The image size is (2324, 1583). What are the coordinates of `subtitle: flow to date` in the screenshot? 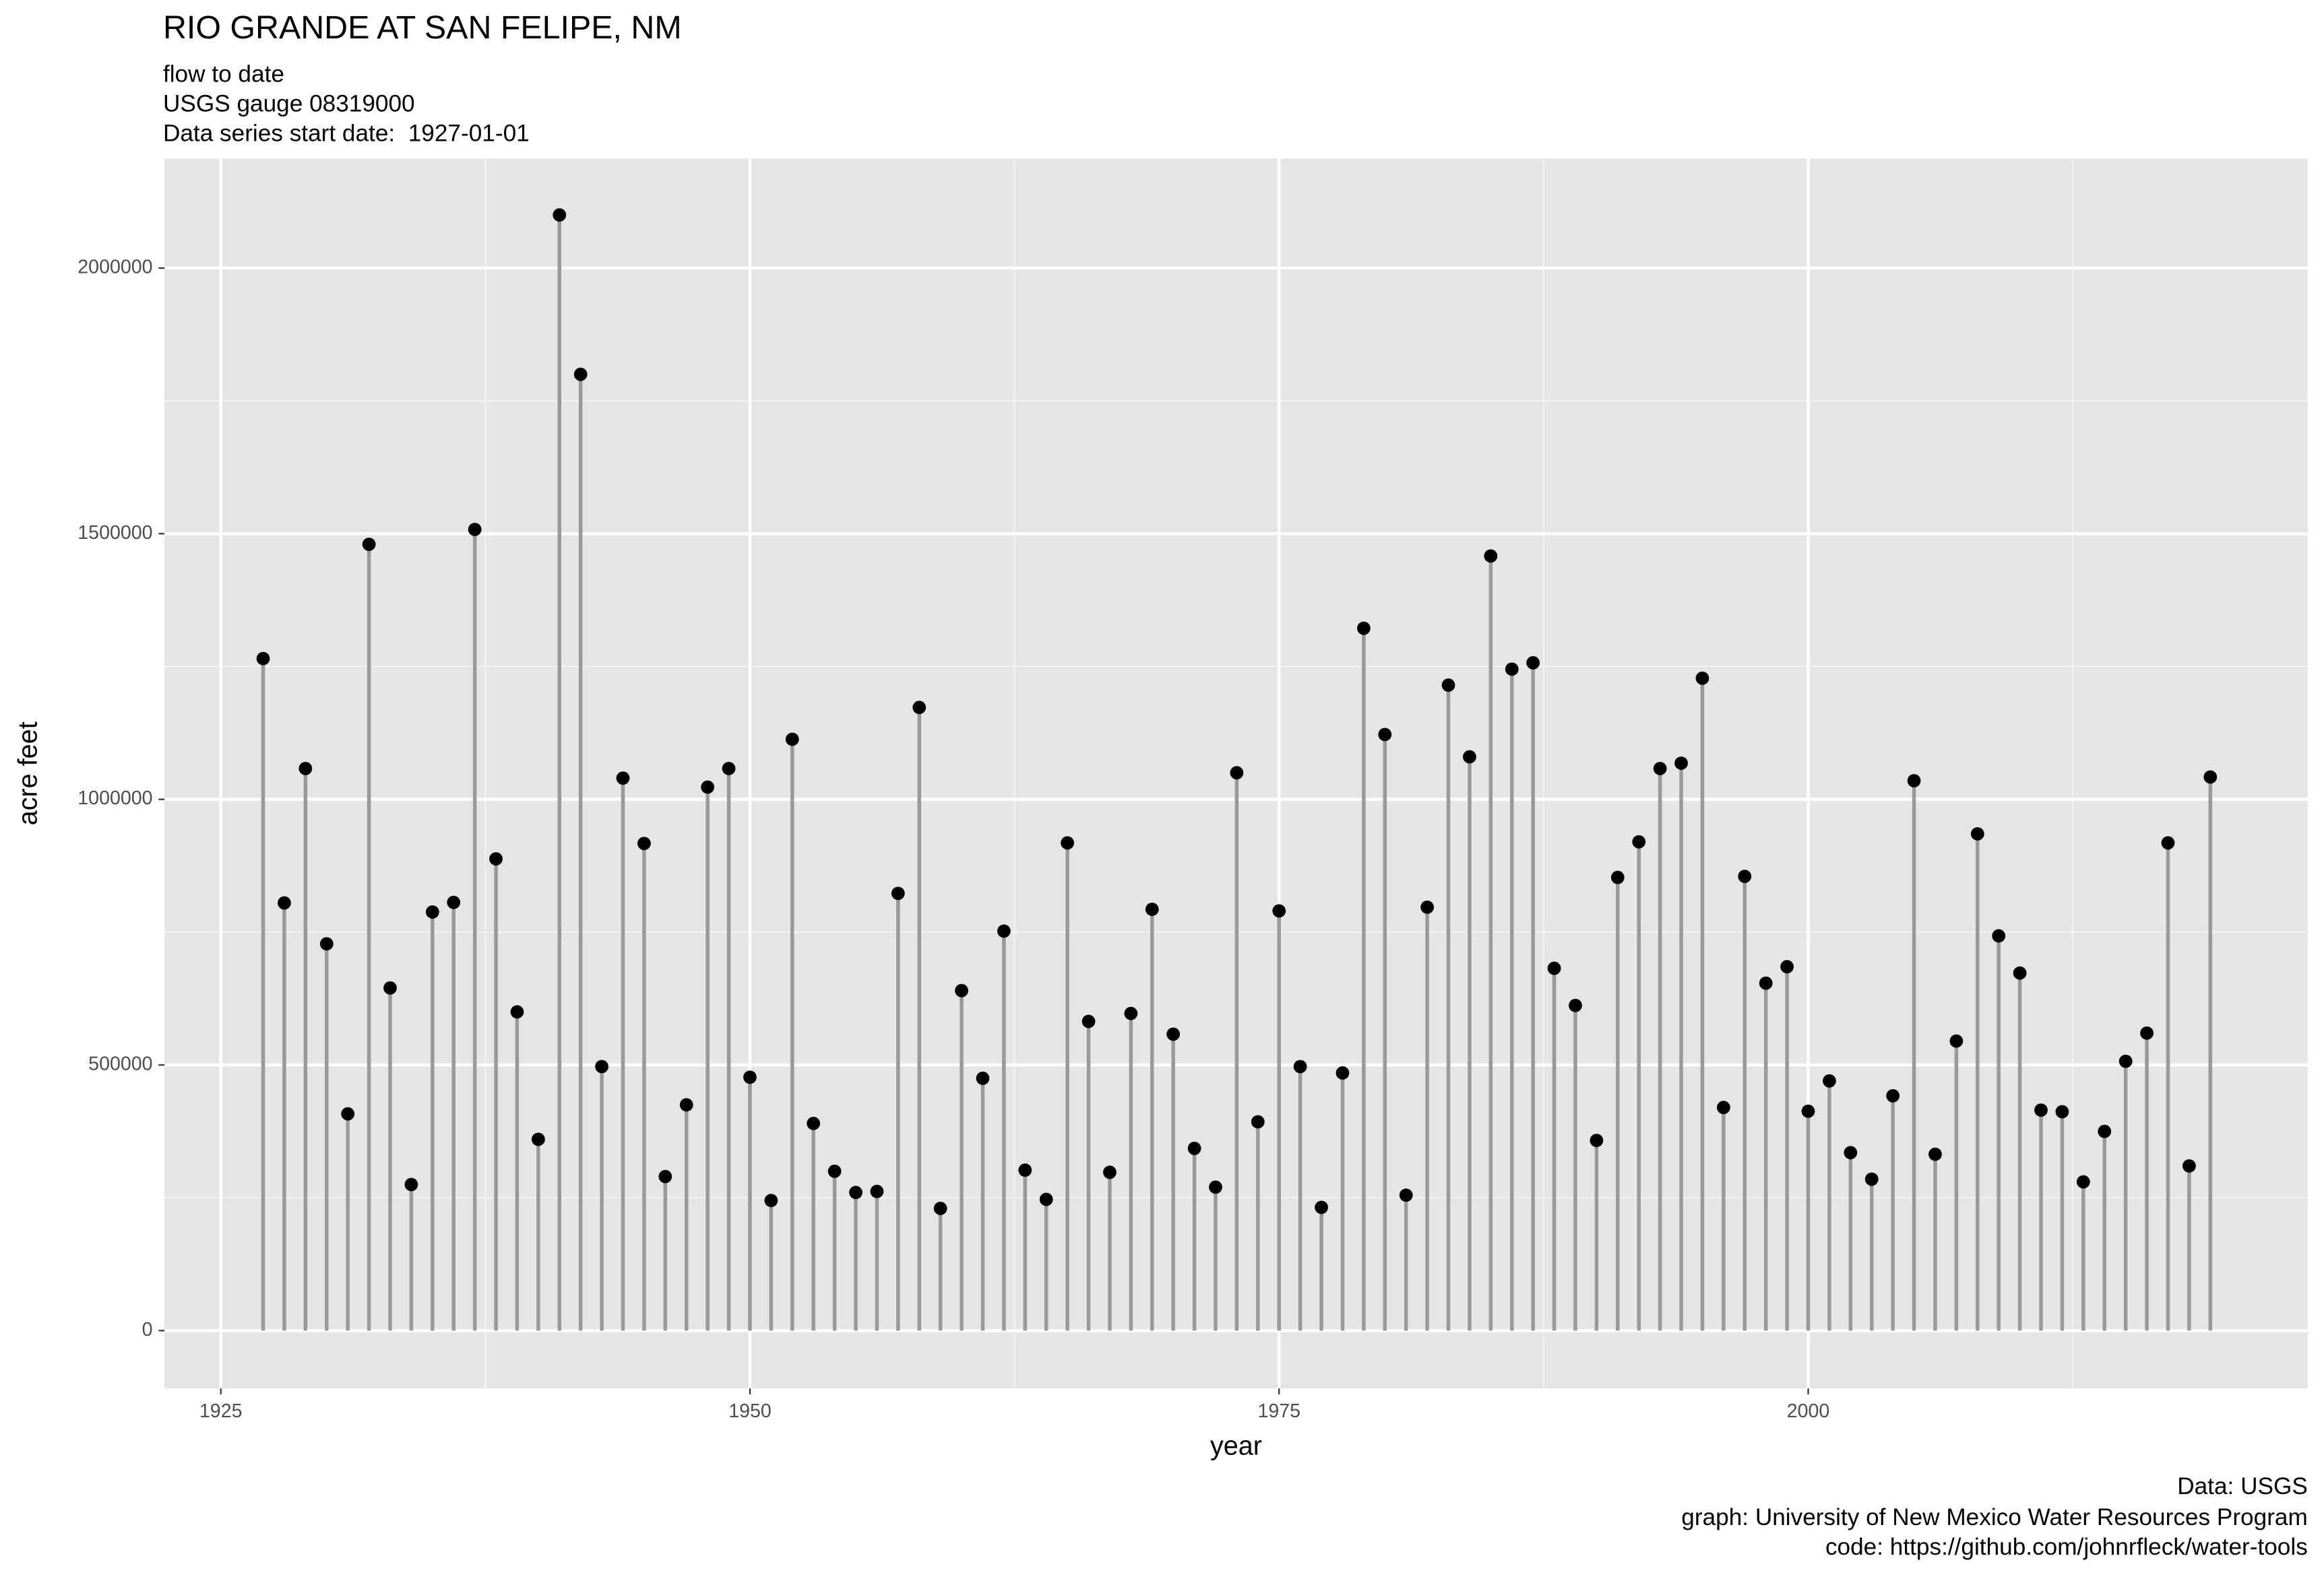 It's located at (223, 74).